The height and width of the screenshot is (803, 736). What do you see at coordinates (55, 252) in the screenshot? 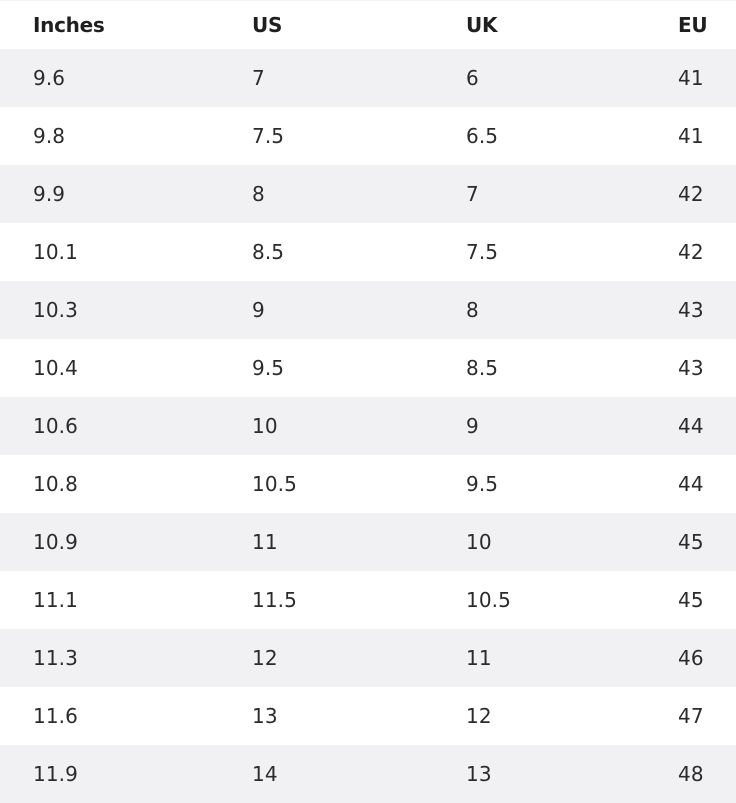
I see `cell-inches: 10.1` at bounding box center [55, 252].